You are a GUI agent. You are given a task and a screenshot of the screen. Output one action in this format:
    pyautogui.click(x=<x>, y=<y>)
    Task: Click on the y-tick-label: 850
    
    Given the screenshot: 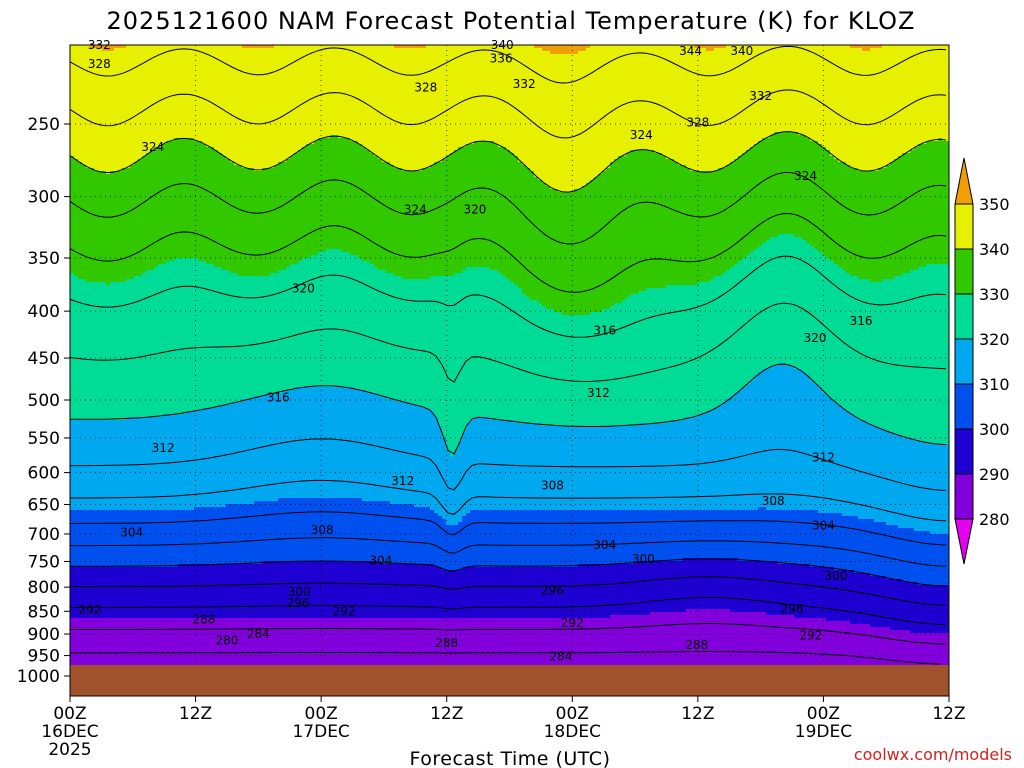 What is the action you would take?
    pyautogui.click(x=44, y=612)
    